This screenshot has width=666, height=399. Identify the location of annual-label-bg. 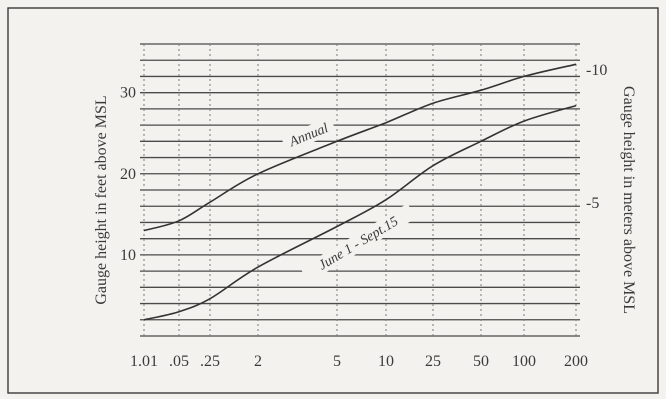
(308, 134).